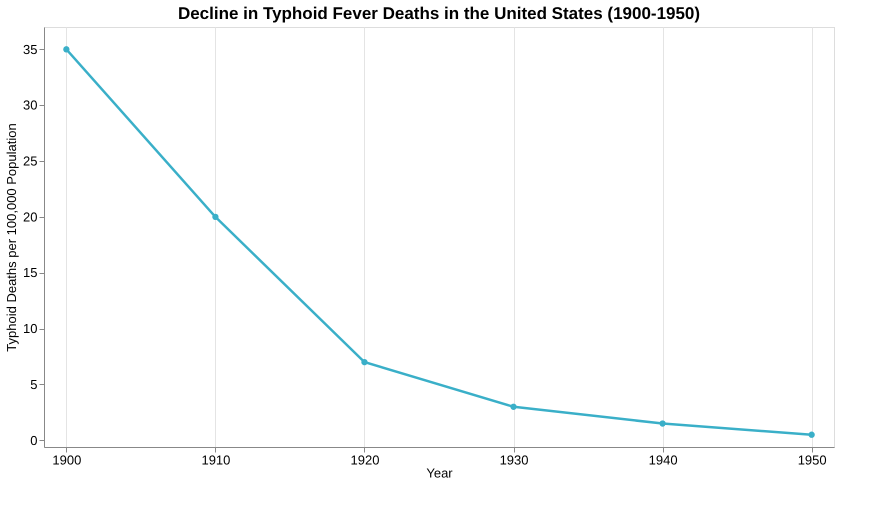 The width and height of the screenshot is (882, 515). I want to click on x-tick-label: 1910, so click(215, 460).